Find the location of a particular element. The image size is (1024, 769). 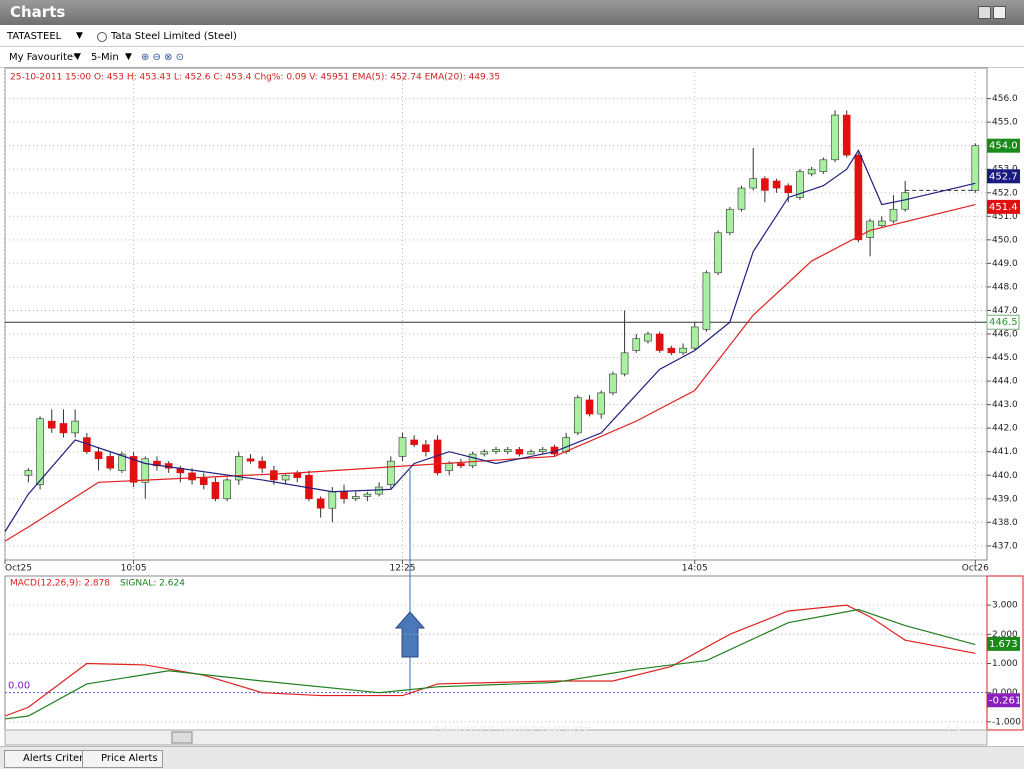

window-title: Charts is located at coordinates (38, 12).